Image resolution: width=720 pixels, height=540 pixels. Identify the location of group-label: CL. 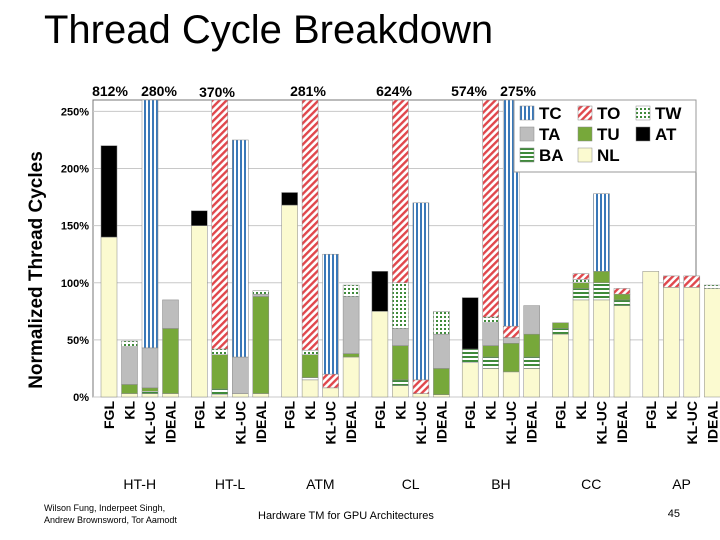
(411, 484).